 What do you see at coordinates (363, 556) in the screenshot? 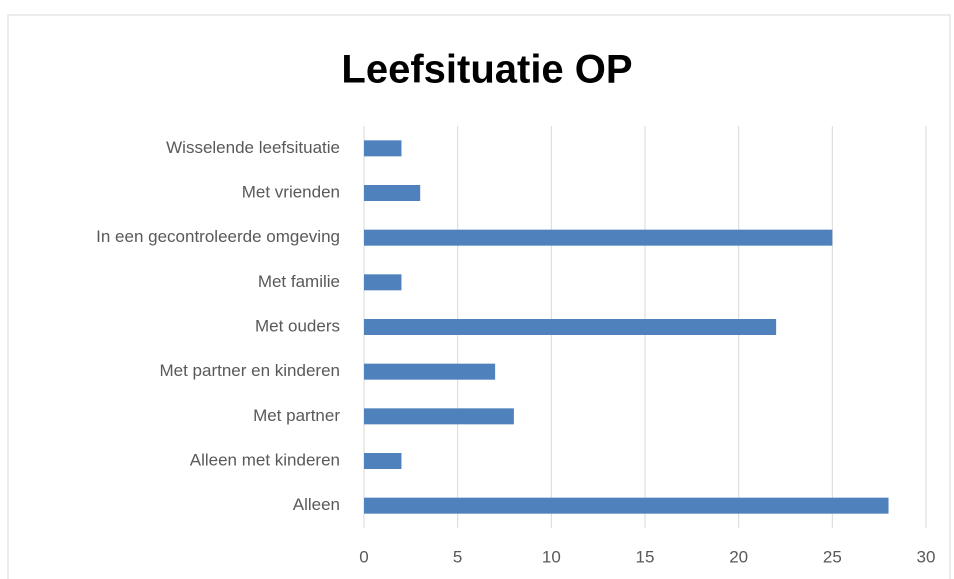
I see `x-tick-label: 0` at bounding box center [363, 556].